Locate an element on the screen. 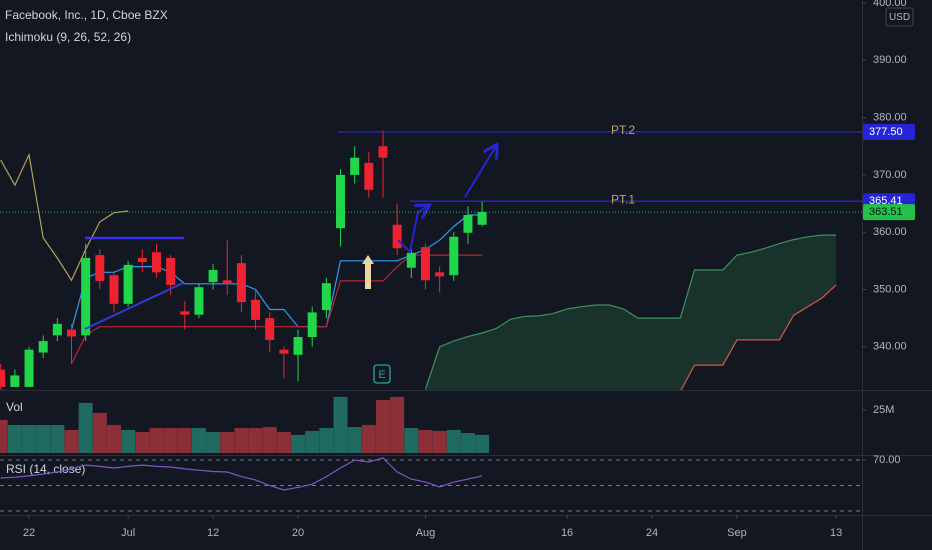 The height and width of the screenshot is (550, 932). up-arrow-icon is located at coordinates (368, 272).